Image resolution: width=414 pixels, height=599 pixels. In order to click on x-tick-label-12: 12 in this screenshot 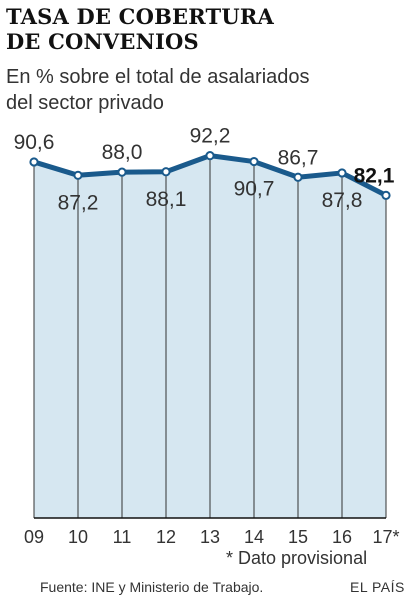, I will do `click(166, 537)`.